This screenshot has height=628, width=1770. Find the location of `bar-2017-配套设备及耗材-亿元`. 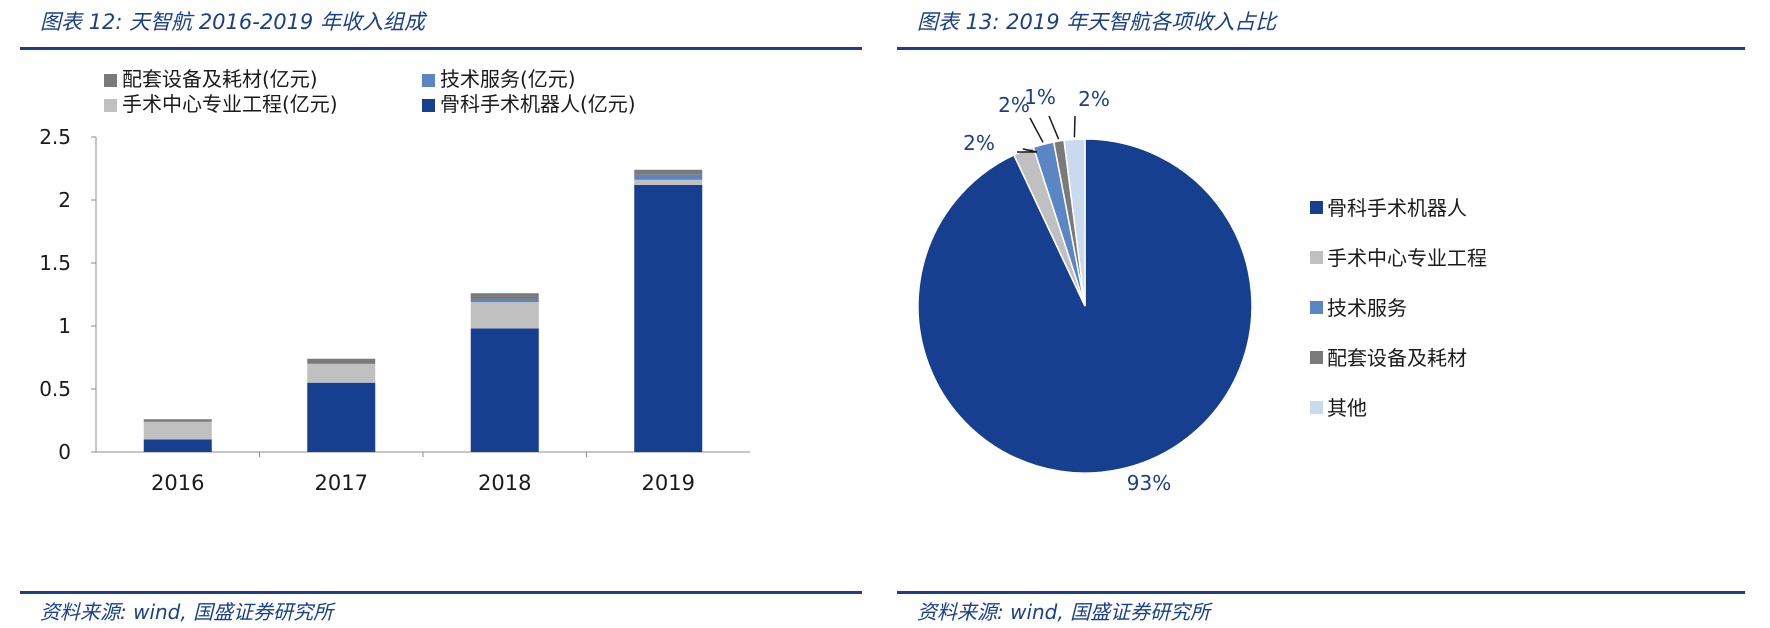

bar-2017-配套设备及耗材-亿元 is located at coordinates (341, 361).